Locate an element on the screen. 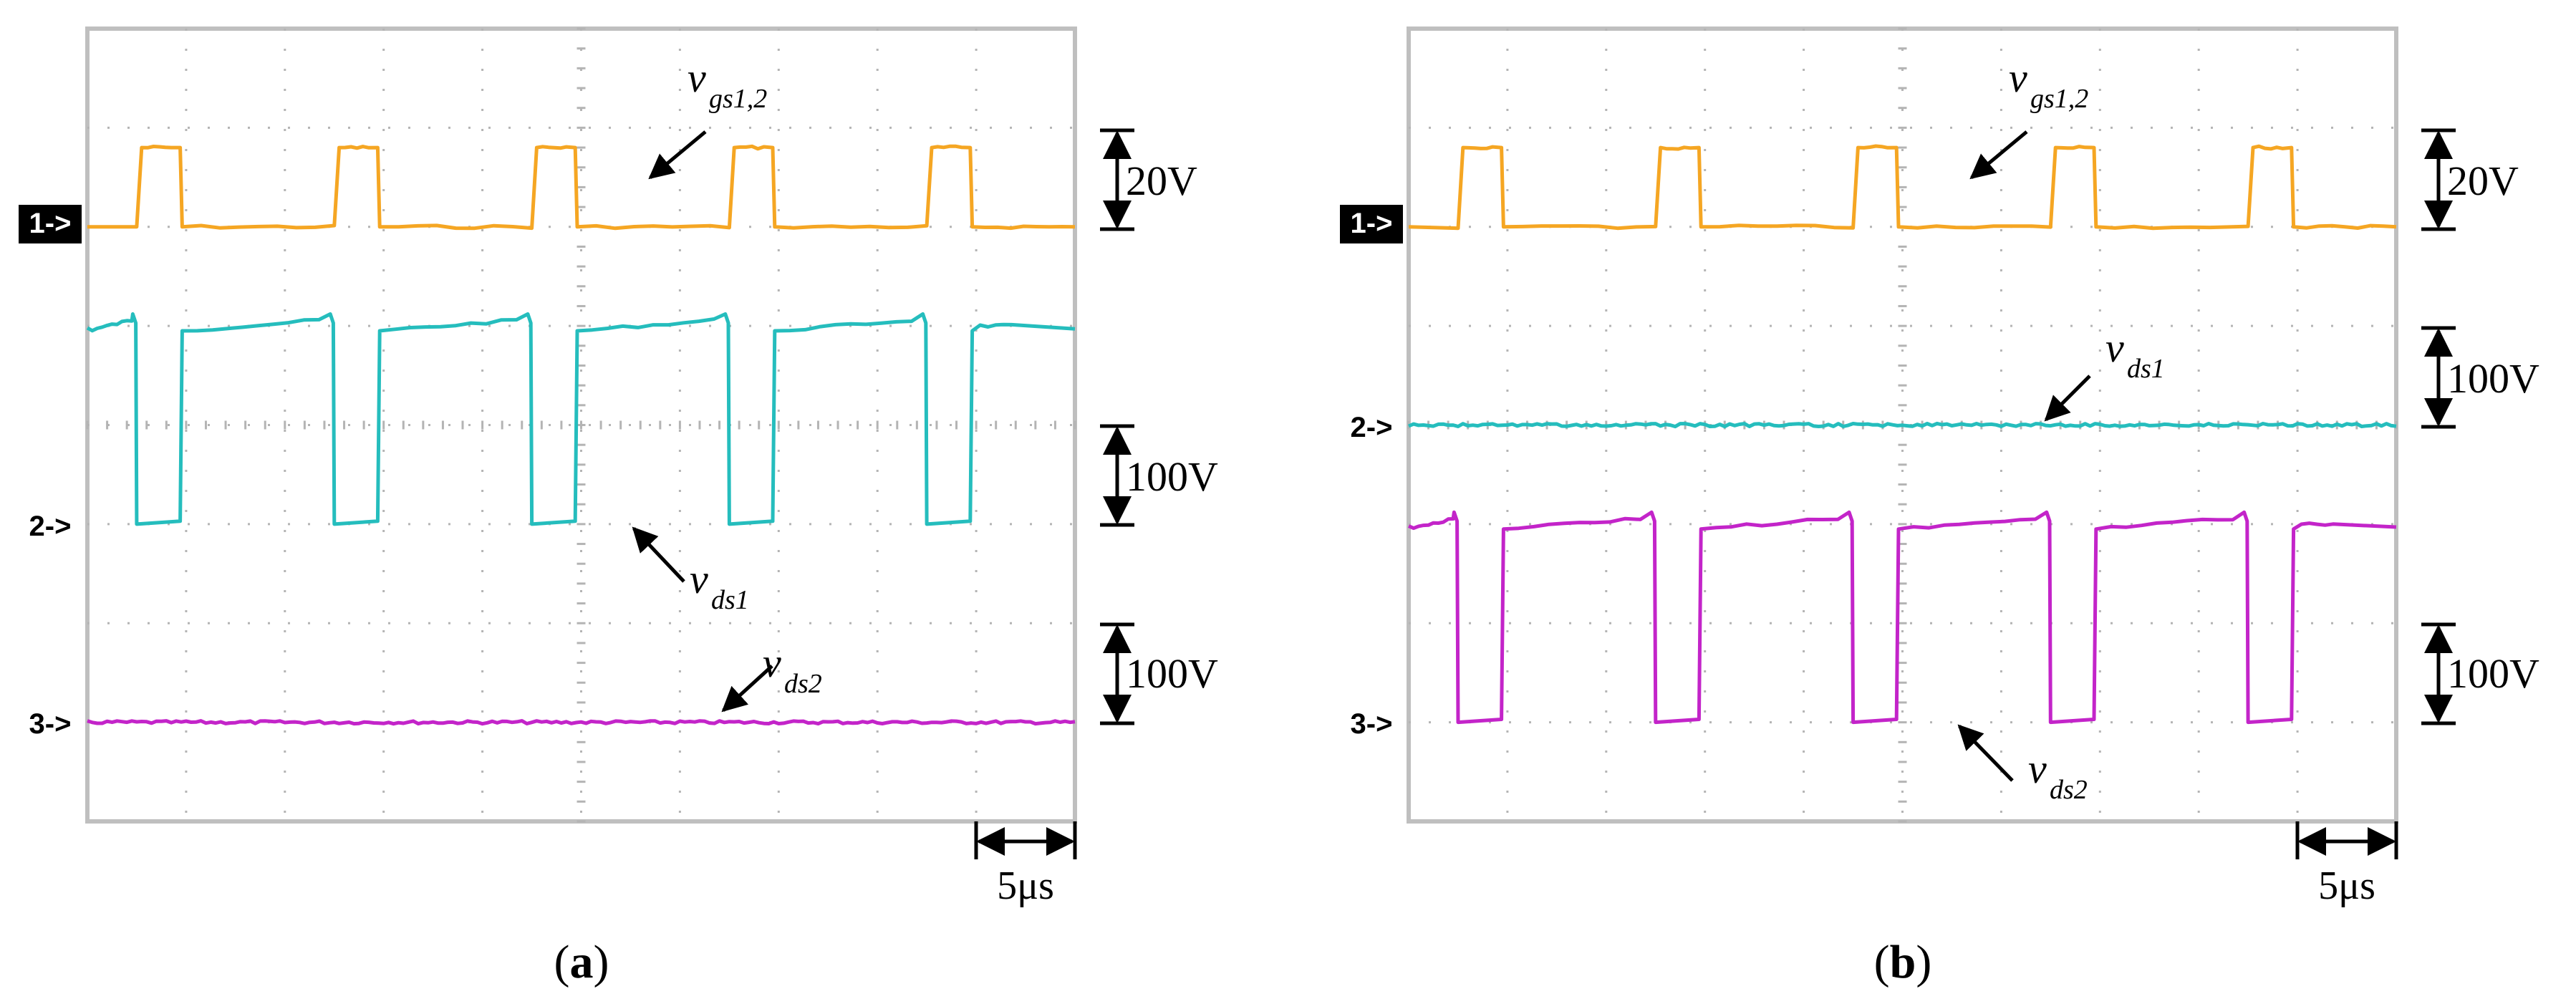  time-scale-a: 5μs is located at coordinates (1025, 864).